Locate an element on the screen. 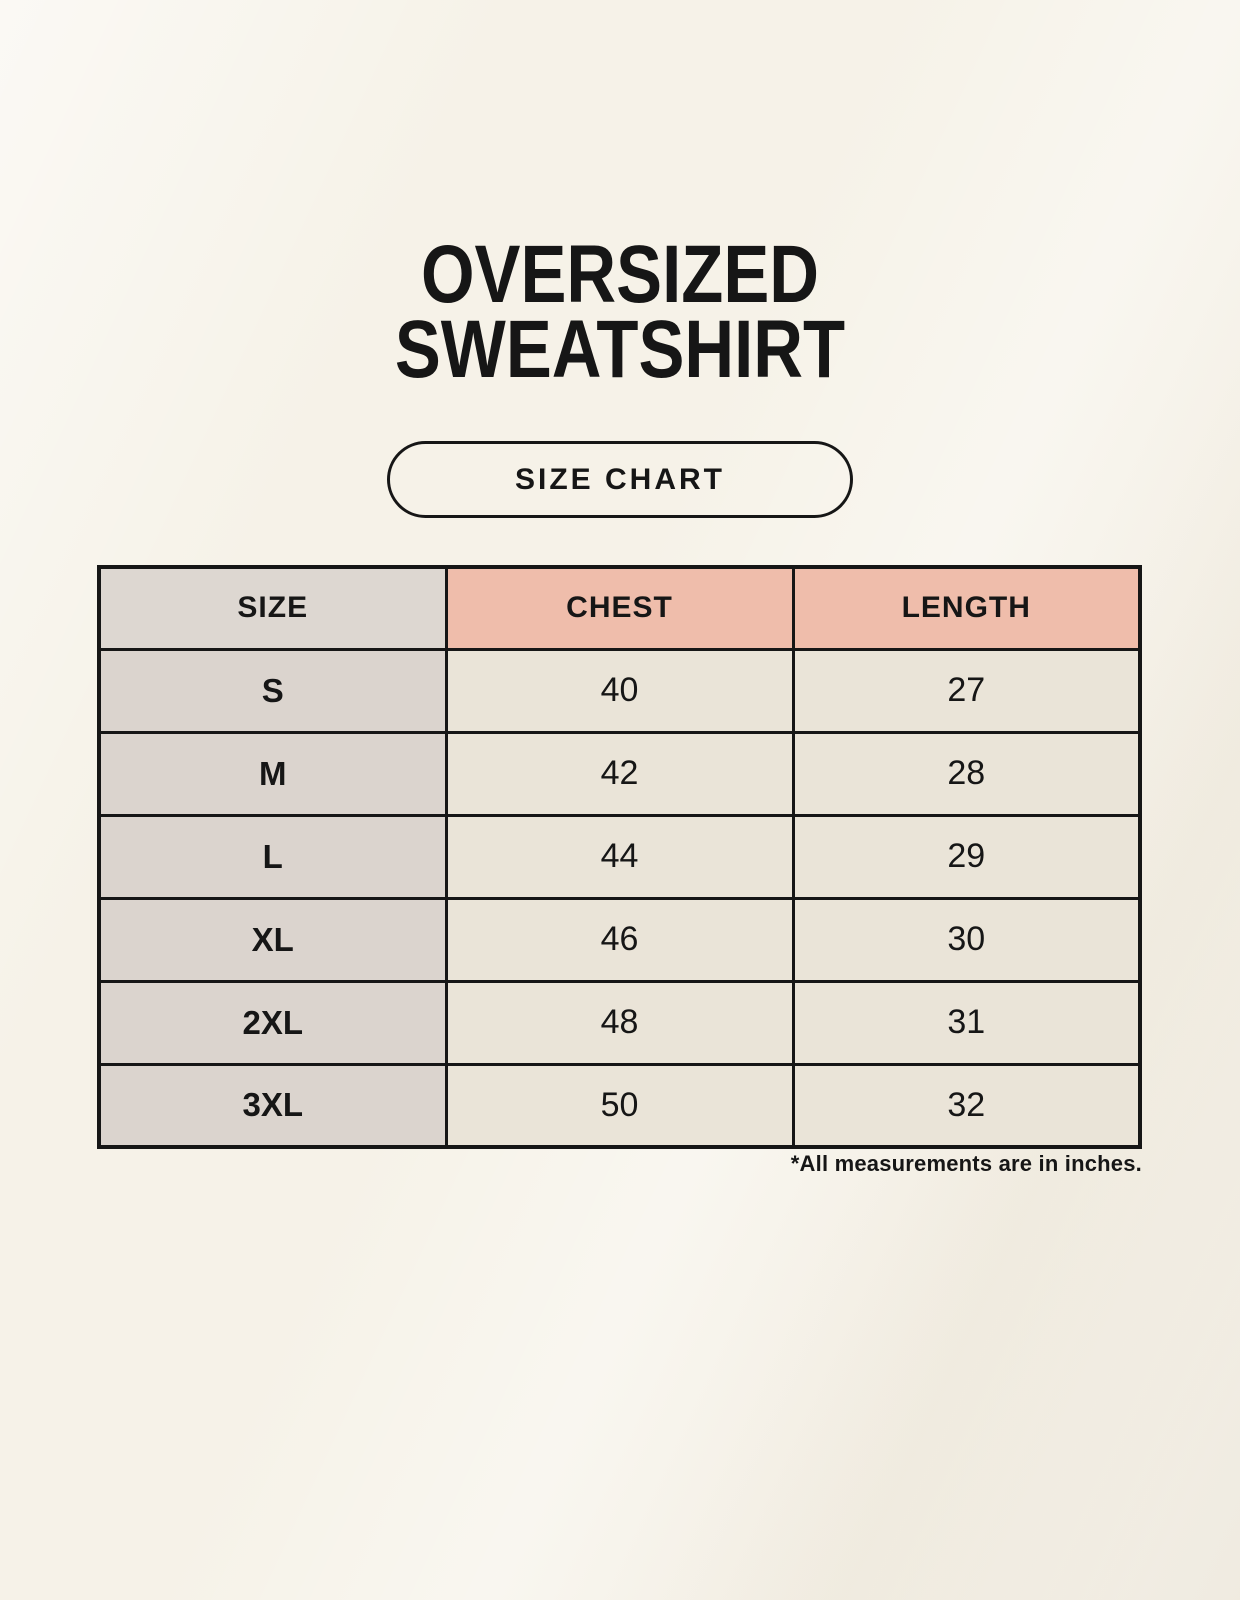 This screenshot has width=1240, height=1600. size-chart-badge: SIZE CHART is located at coordinates (620, 479).